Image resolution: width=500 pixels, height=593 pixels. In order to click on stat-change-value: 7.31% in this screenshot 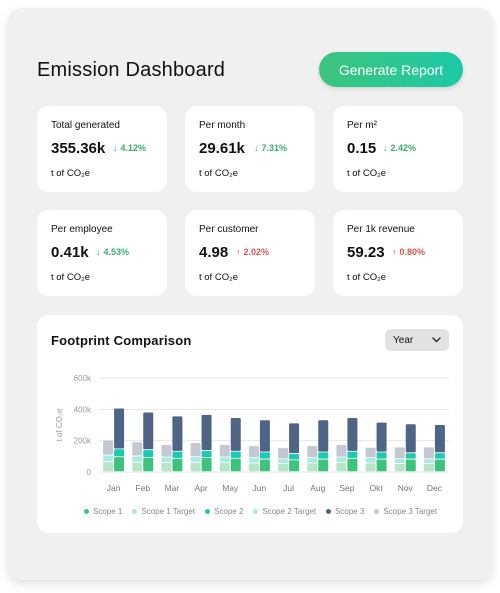, I will do `click(274, 148)`.